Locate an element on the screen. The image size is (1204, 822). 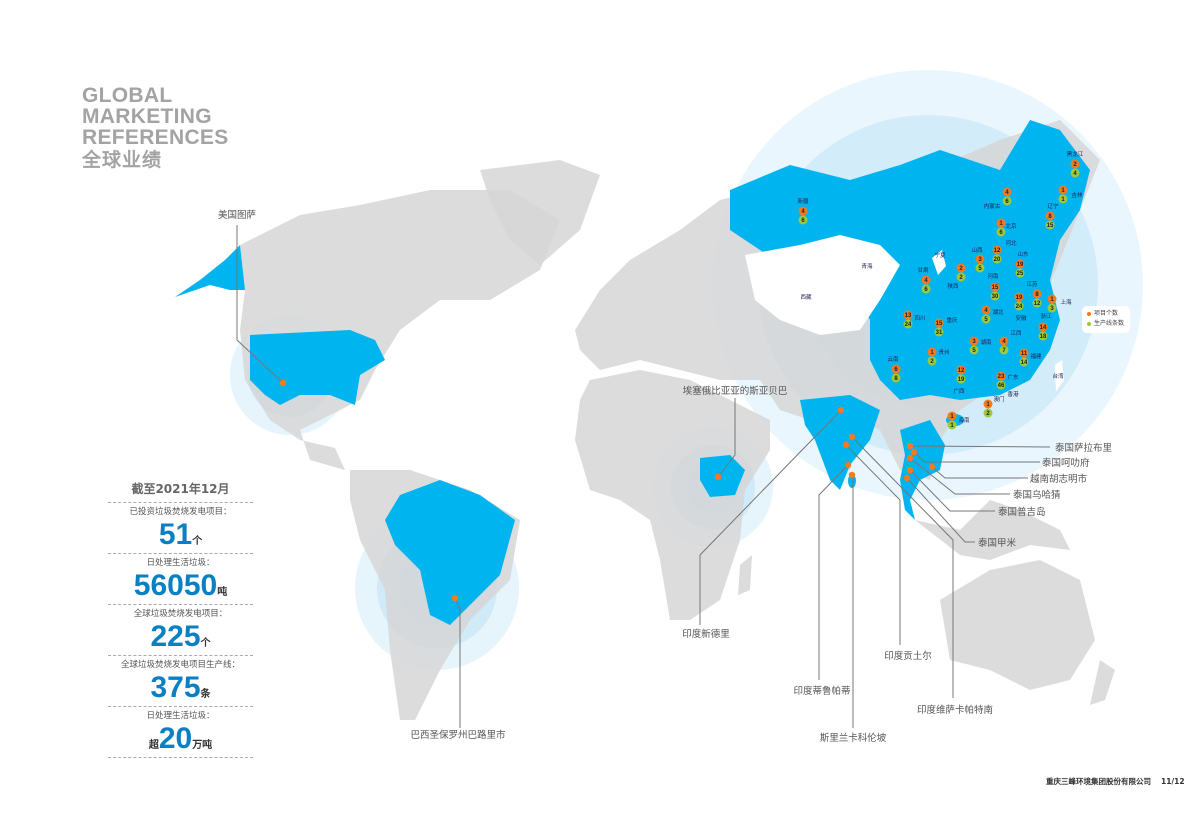
province-marker: 山西 3 5 is located at coordinates (978, 259).